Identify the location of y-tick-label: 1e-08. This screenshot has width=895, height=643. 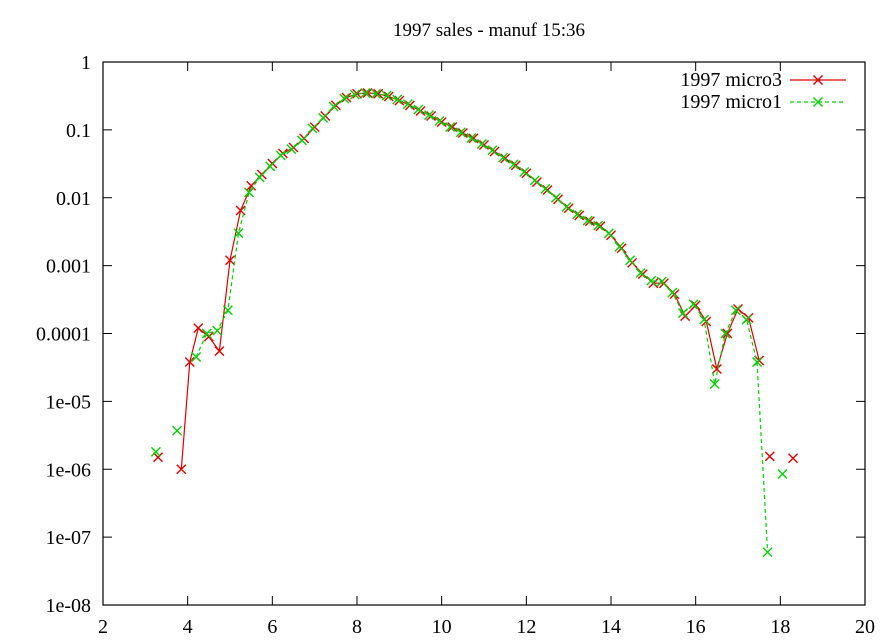
(68, 606).